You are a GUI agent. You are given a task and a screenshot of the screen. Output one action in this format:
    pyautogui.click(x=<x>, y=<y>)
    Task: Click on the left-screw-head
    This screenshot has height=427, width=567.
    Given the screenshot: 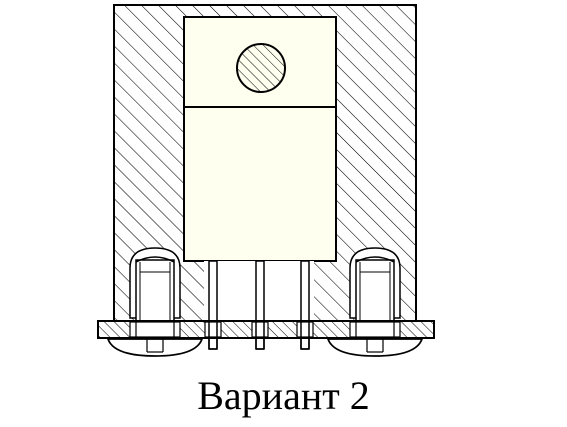 What is the action you would take?
    pyautogui.click(x=155, y=347)
    